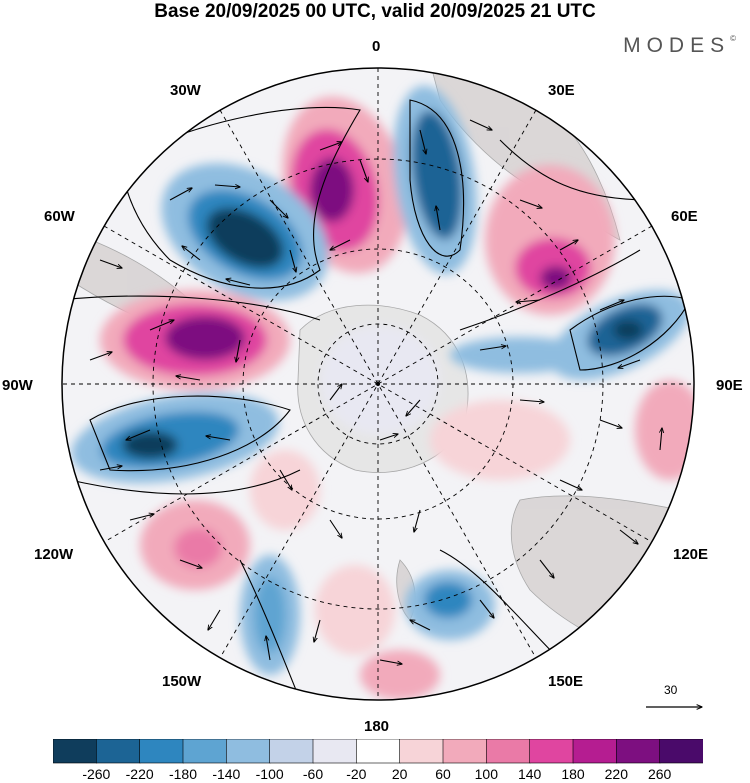  Describe the element at coordinates (677, 45) in the screenshot. I see `logo-text: MODES` at that location.